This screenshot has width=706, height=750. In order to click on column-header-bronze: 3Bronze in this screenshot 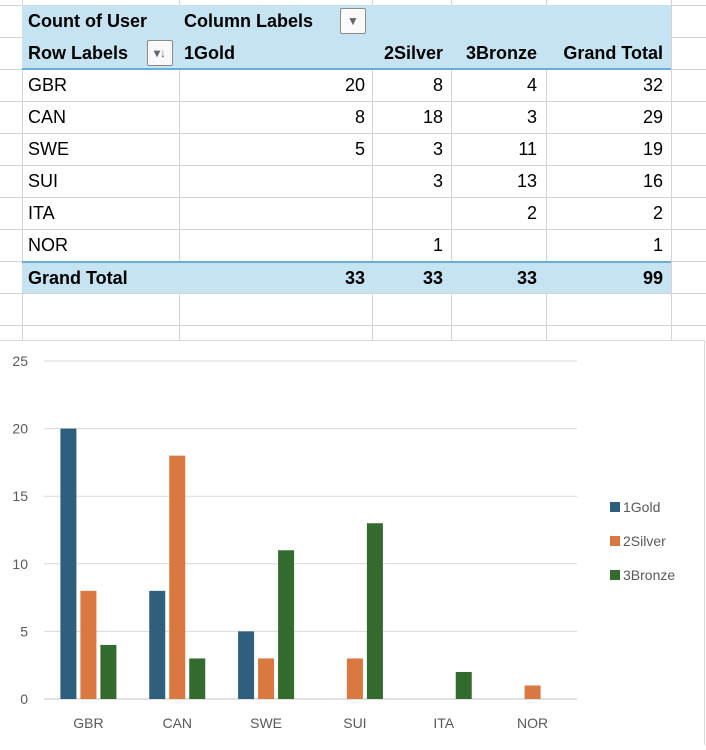, I will do `click(501, 53)`.